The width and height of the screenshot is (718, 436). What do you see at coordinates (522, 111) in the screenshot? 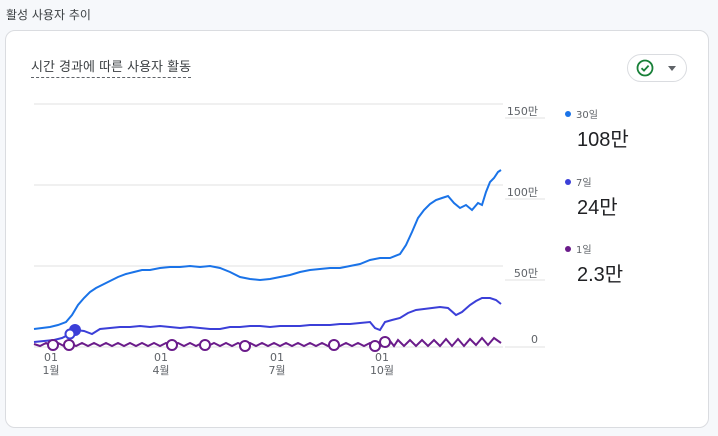
I see `svg-text: 150만` at bounding box center [522, 111].